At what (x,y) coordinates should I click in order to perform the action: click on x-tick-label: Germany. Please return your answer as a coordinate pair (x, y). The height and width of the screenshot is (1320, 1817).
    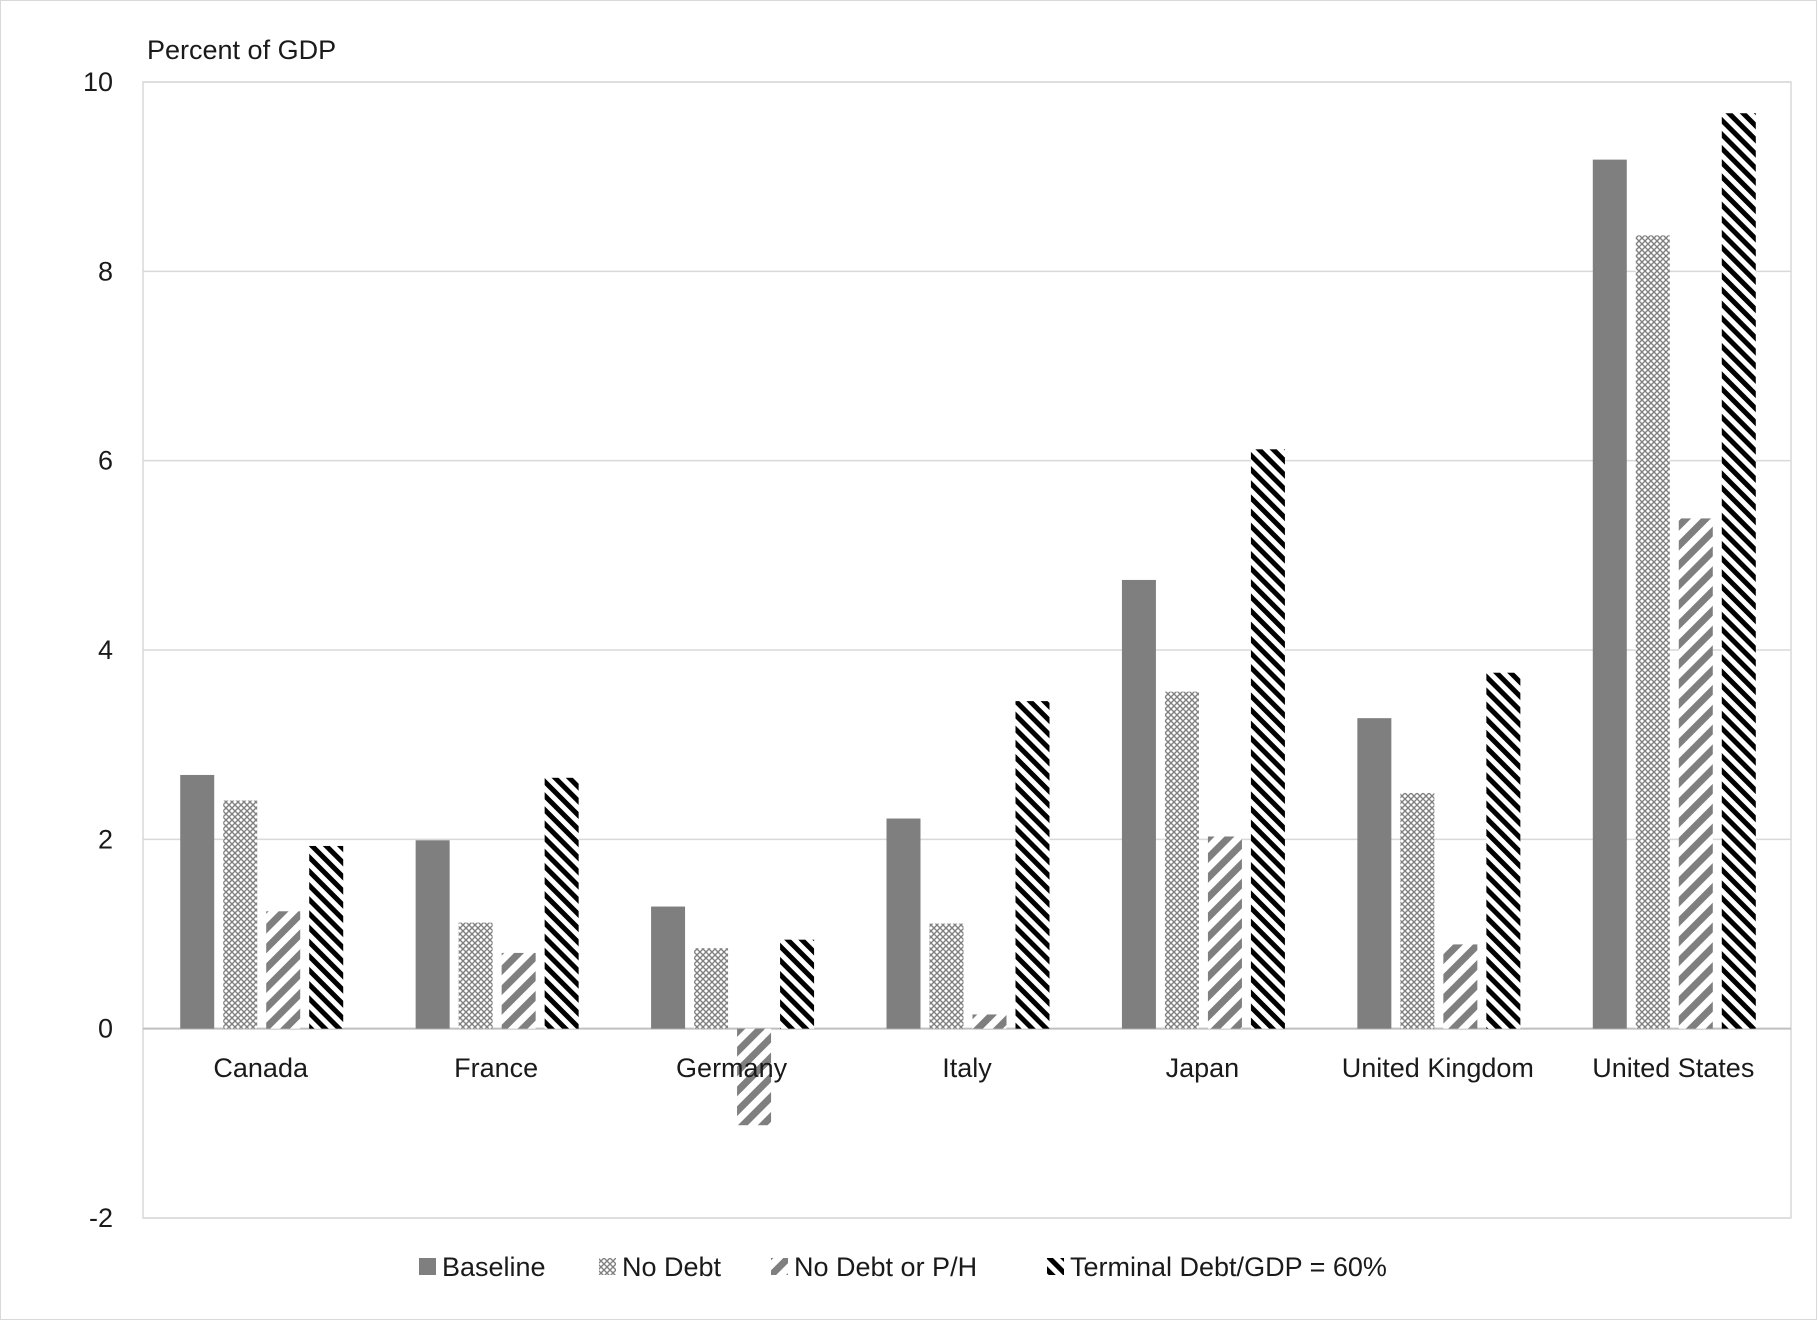
    Looking at the image, I should click on (732, 1068).